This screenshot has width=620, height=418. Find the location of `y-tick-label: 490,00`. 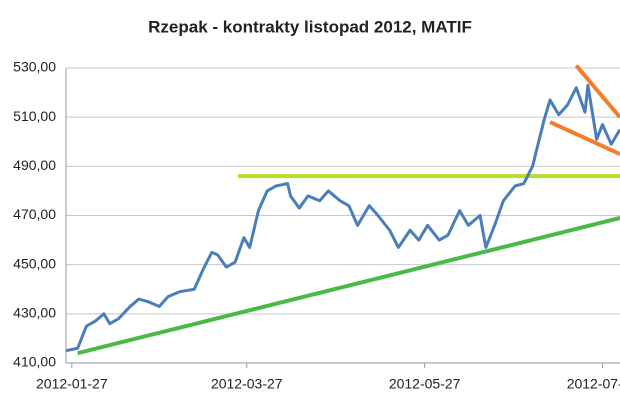

y-tick-label: 490,00 is located at coordinates (34, 165).